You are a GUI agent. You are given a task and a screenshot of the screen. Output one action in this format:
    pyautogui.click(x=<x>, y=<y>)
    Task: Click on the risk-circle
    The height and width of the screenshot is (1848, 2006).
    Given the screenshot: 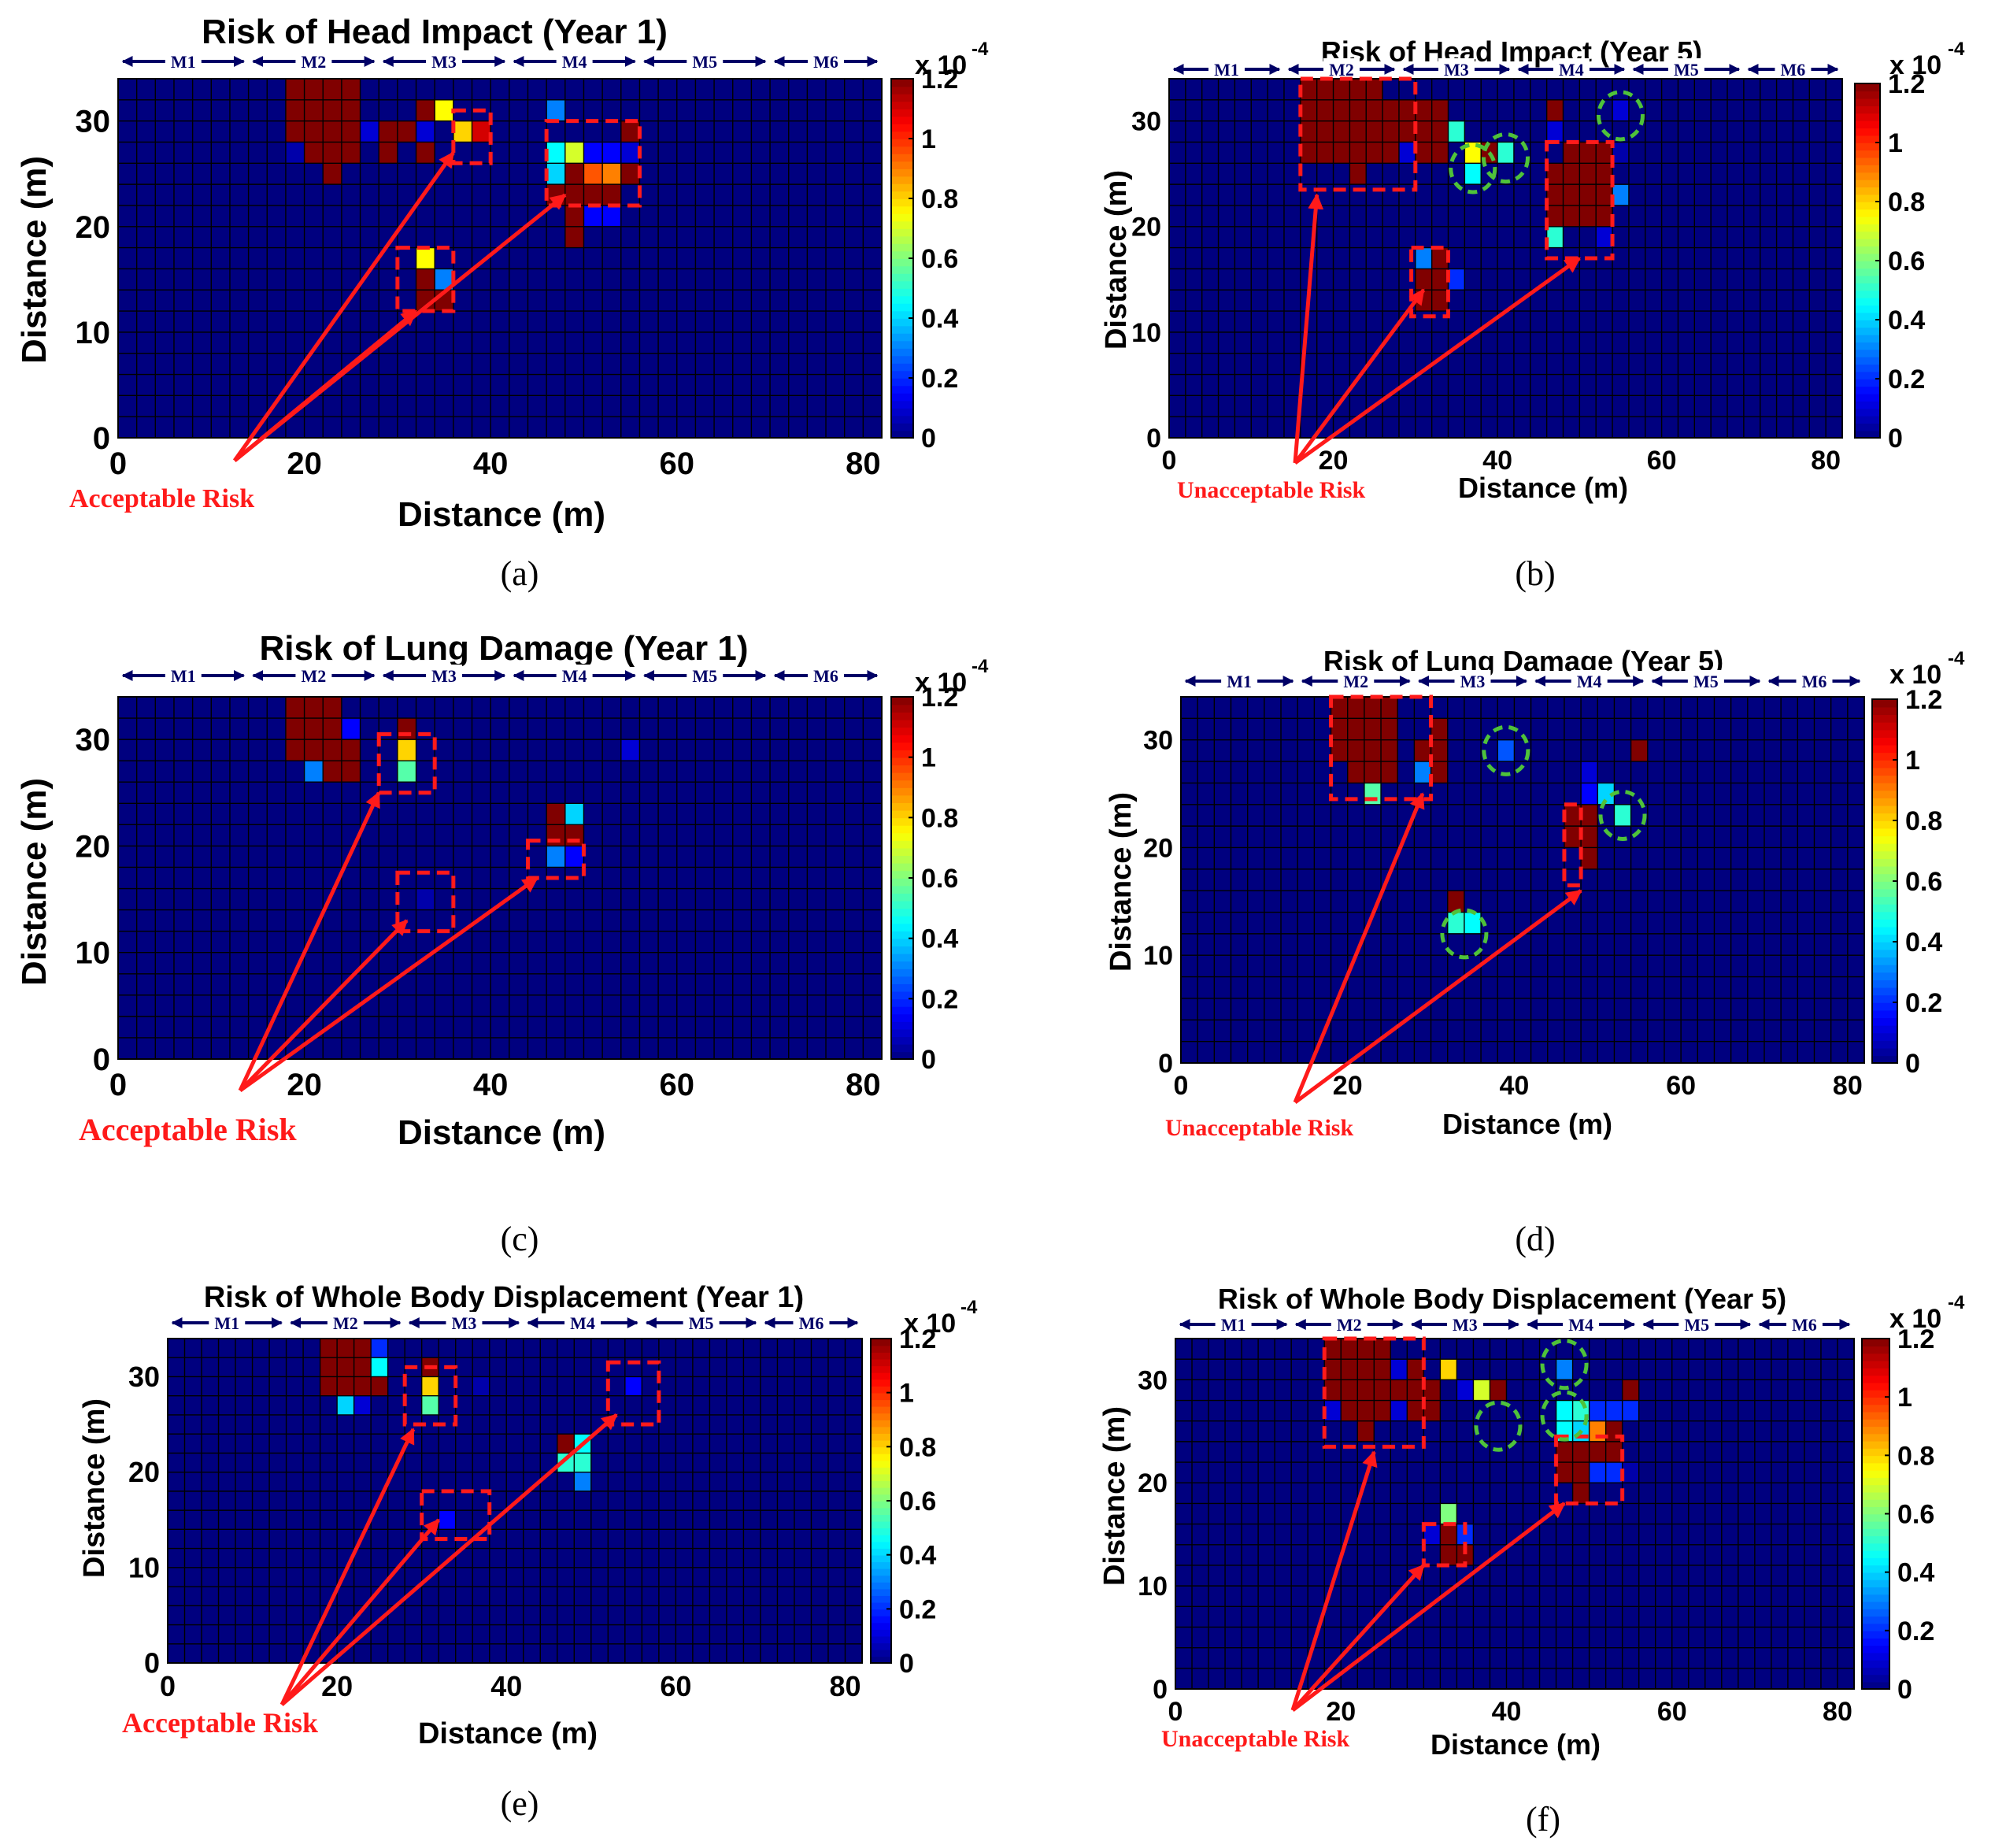 What is the action you would take?
    pyautogui.click(x=1620, y=116)
    